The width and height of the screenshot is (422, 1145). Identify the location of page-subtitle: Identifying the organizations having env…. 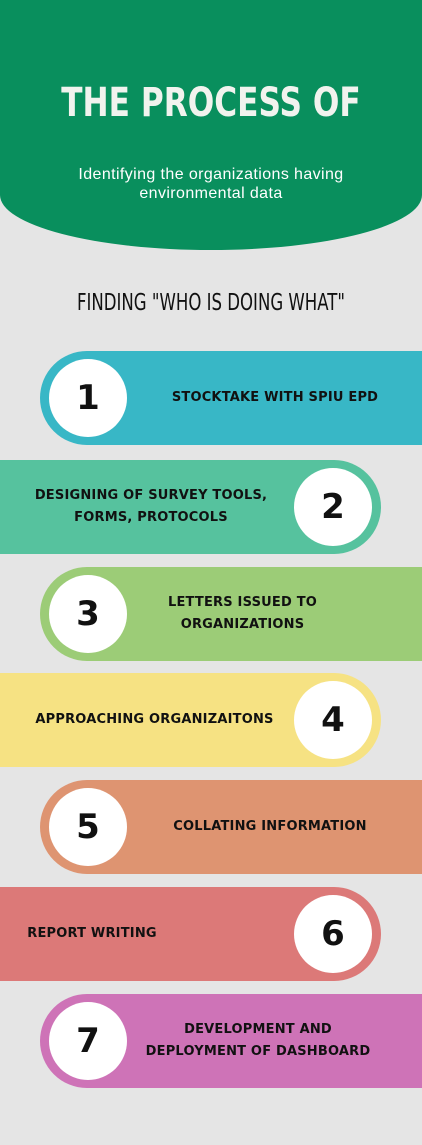
(211, 184).